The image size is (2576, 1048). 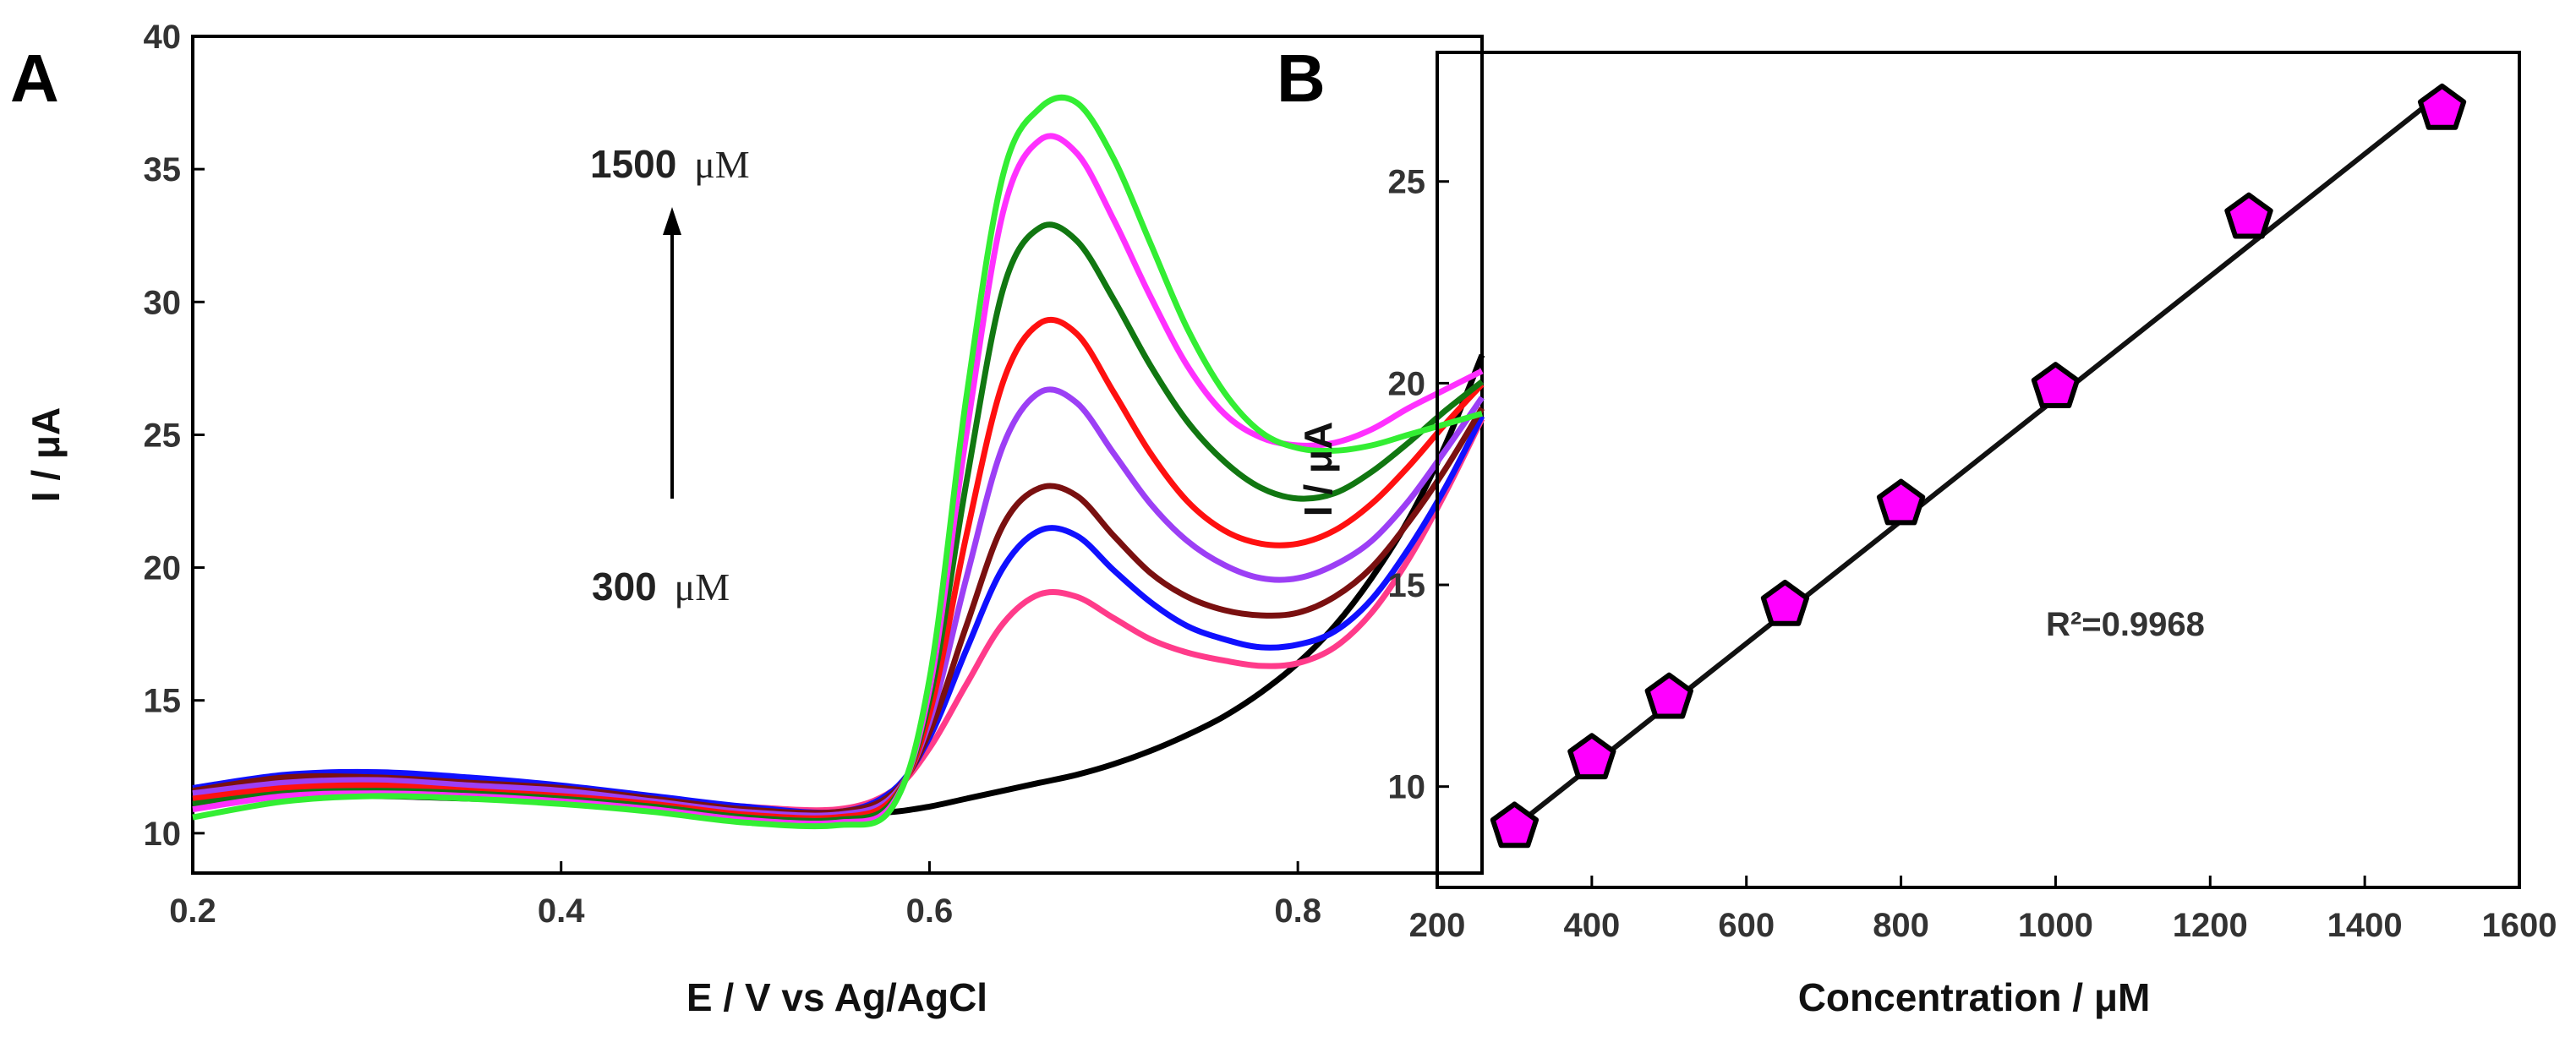 I want to click on panel-a-y-tick-1: 15, so click(x=163, y=702).